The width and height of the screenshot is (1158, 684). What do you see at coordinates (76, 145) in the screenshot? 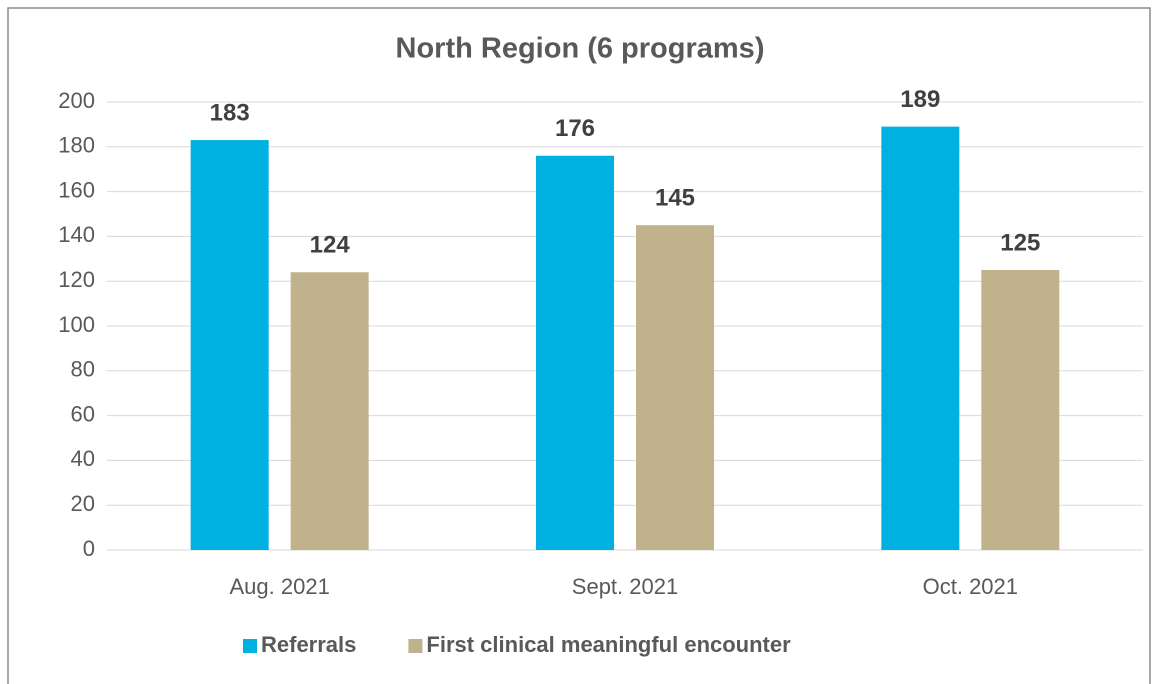
I see `y-tick-label: 180` at bounding box center [76, 145].